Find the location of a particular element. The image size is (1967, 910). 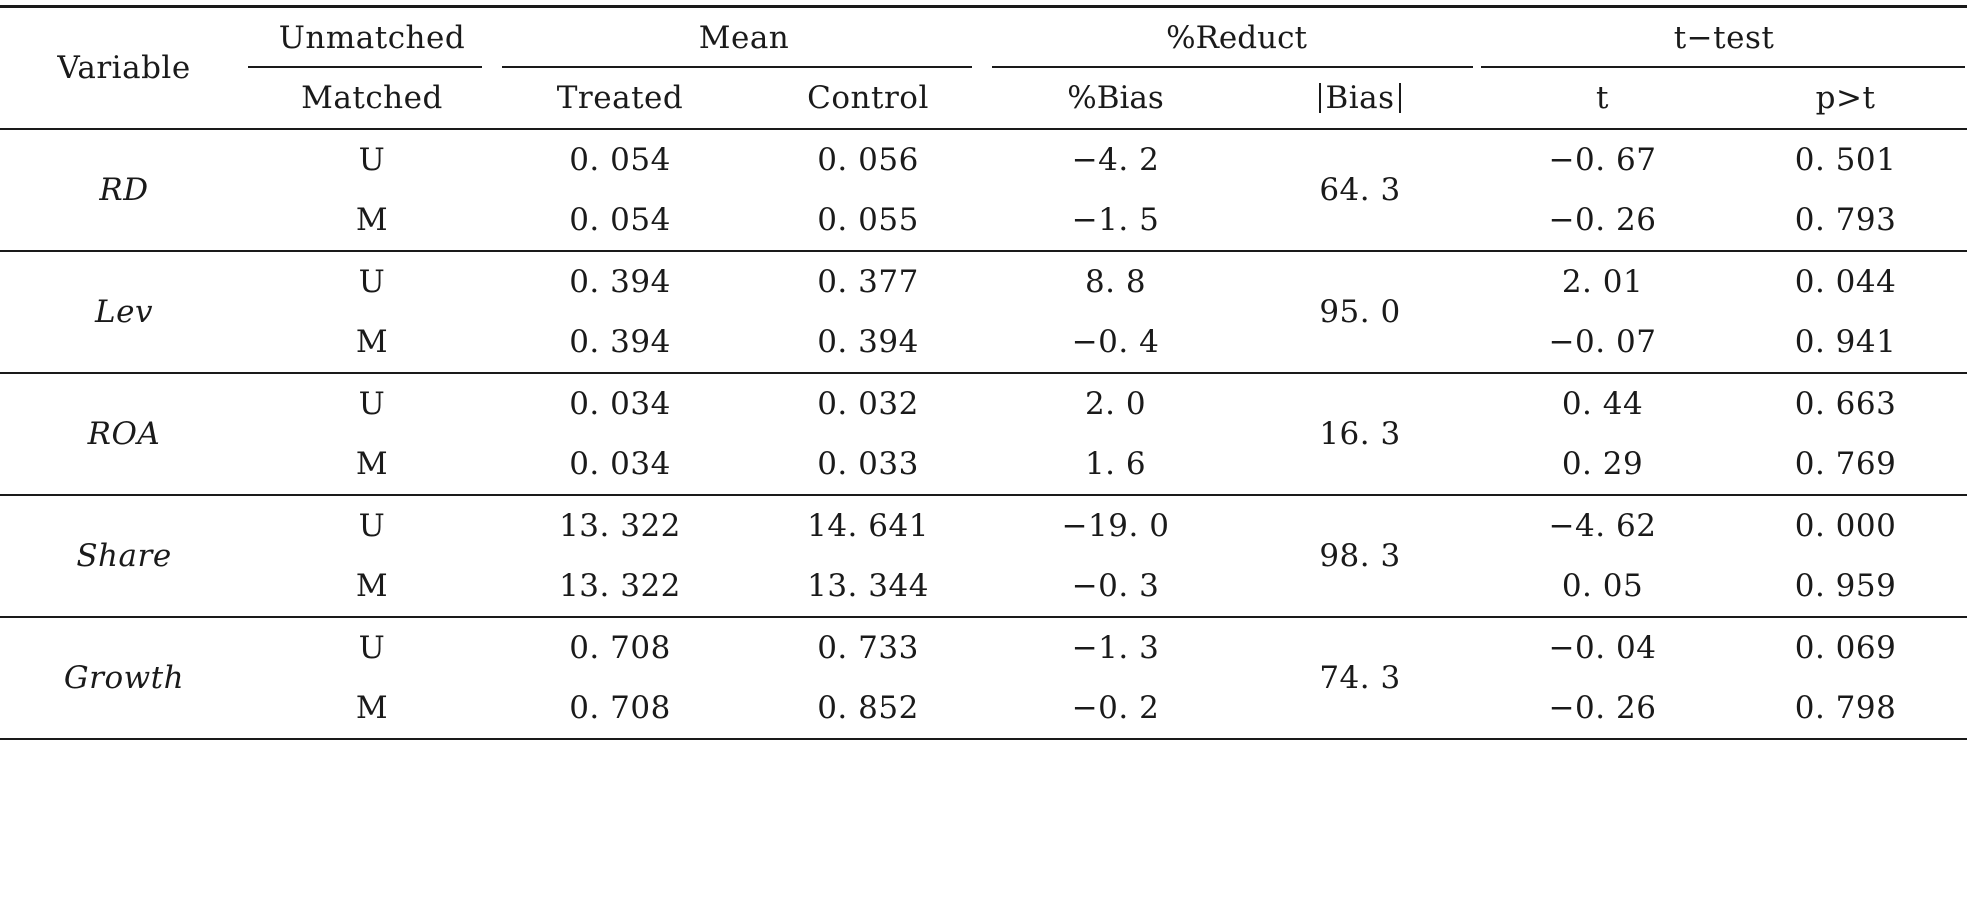

control-value: 0. 056 is located at coordinates (868, 160).